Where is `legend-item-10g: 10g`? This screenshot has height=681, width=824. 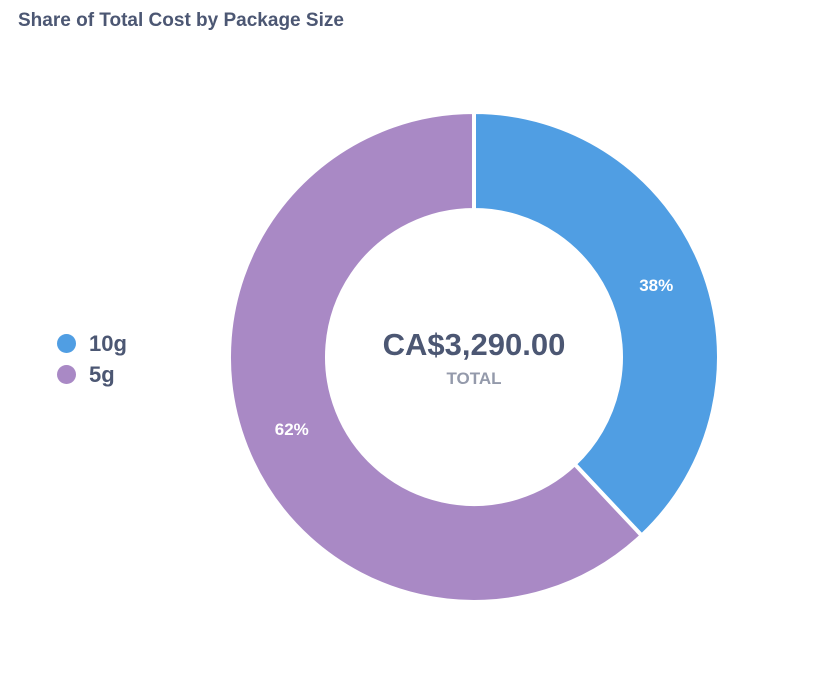
legend-item-10g: 10g is located at coordinates (92, 343).